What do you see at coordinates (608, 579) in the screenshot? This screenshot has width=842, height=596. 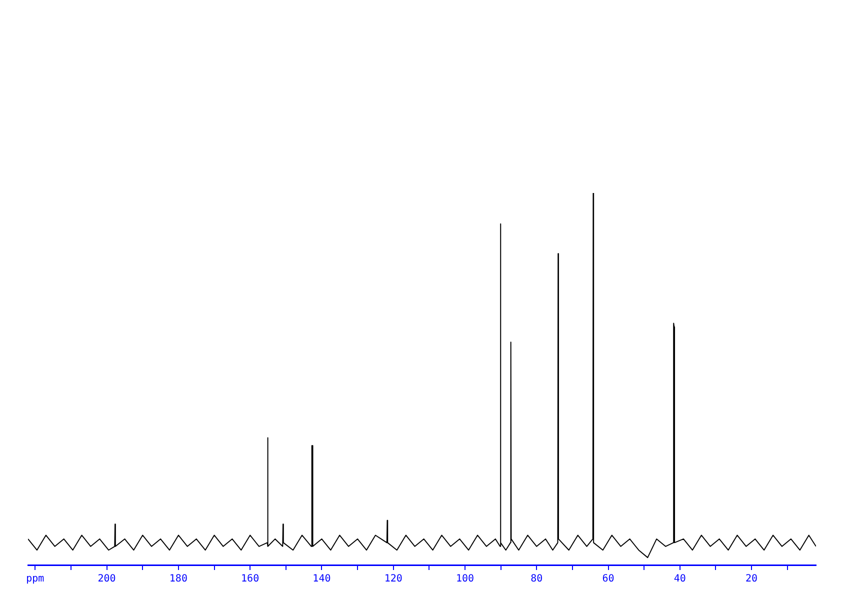 I see `x-tick-label: 60` at bounding box center [608, 579].